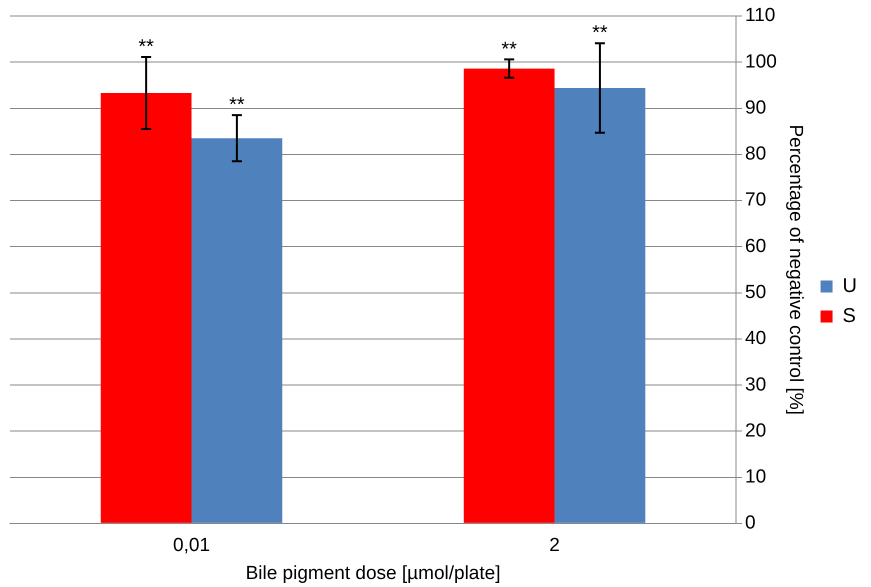 The width and height of the screenshot is (871, 587). I want to click on y-tick-label: 30, so click(755, 385).